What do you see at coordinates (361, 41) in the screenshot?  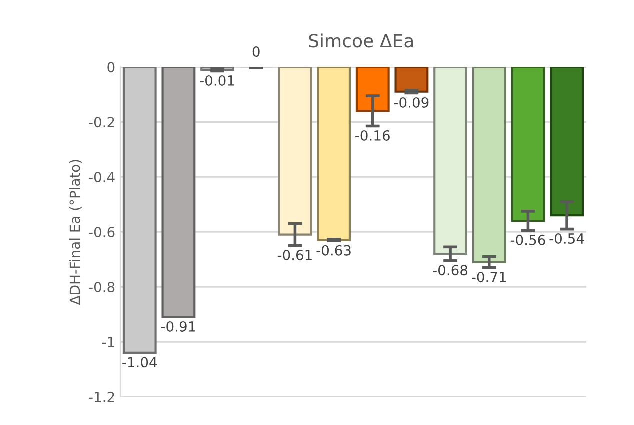 I see `chart-title: Simcoe ΔEa` at bounding box center [361, 41].